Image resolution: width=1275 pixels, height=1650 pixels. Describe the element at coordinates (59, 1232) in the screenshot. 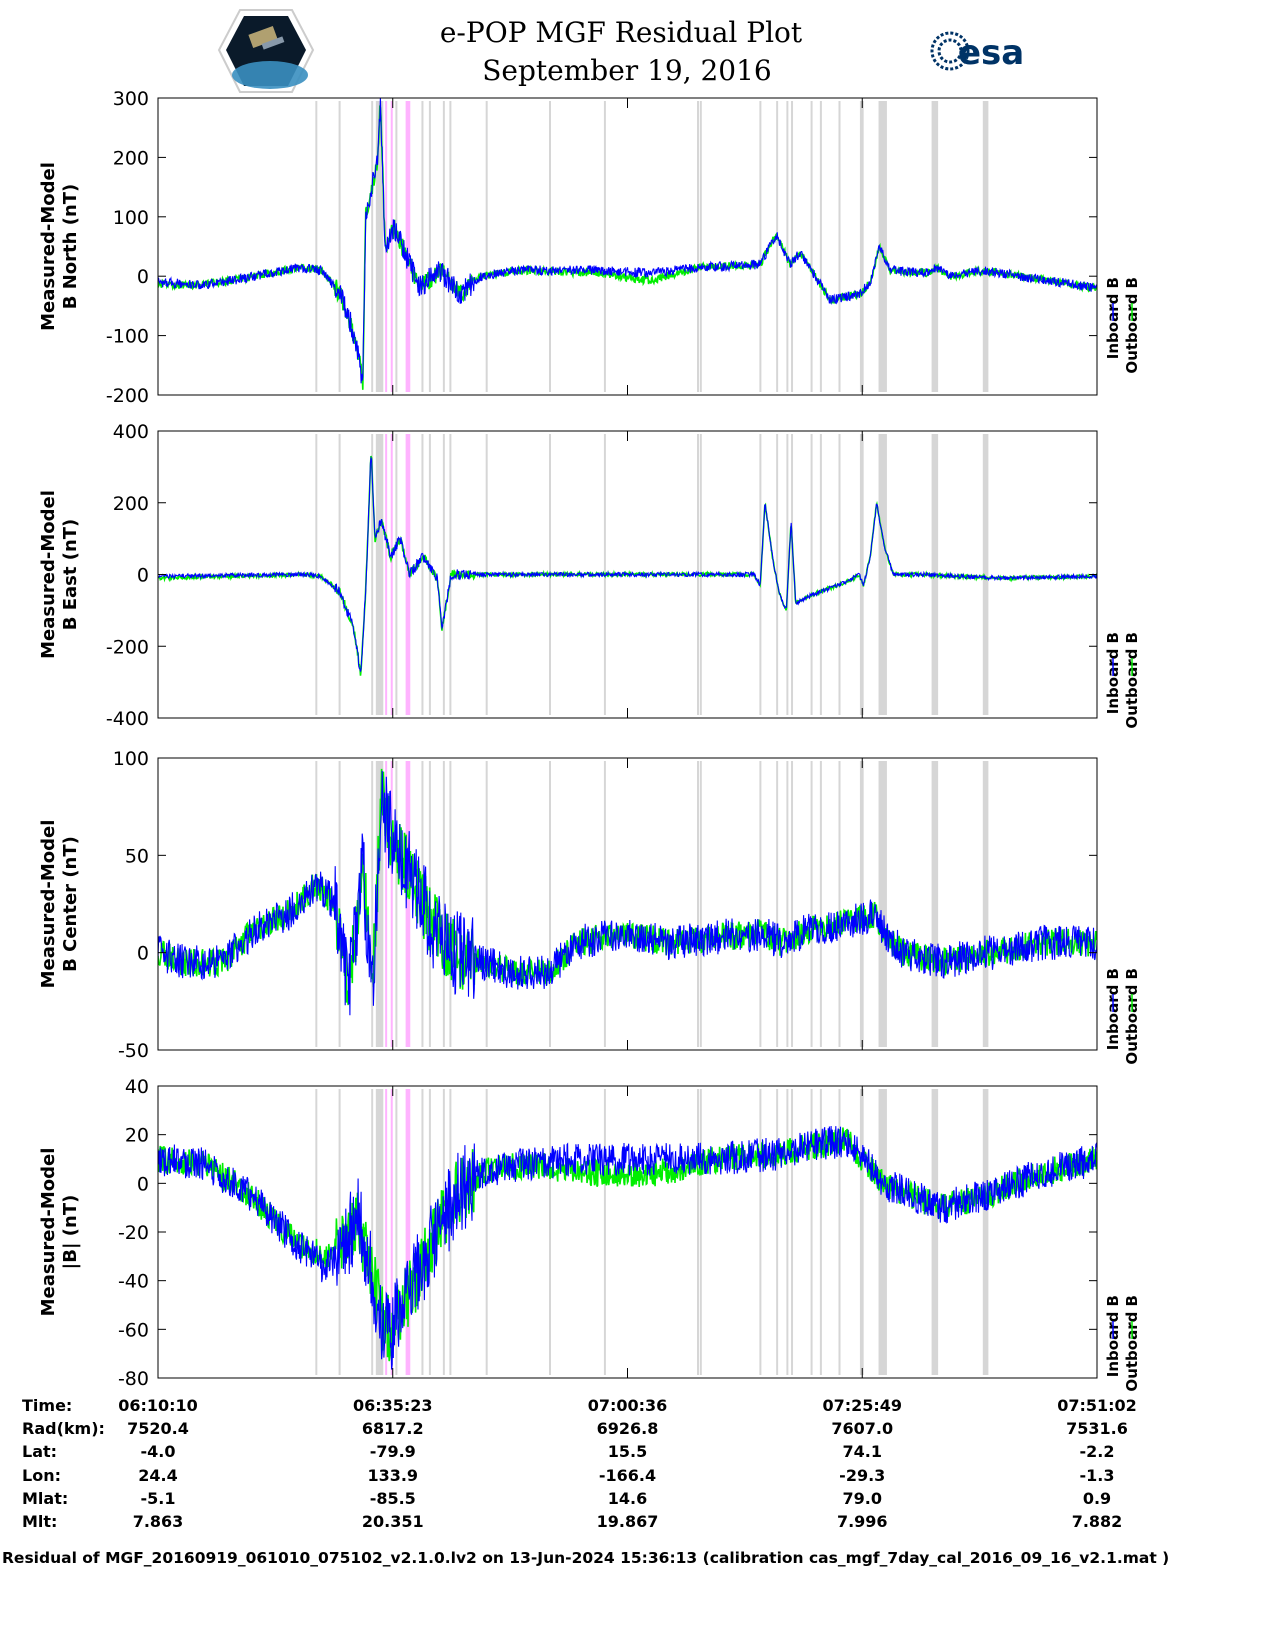

I see `y-axis-label: Measured-Model|B| (nT)` at that location.